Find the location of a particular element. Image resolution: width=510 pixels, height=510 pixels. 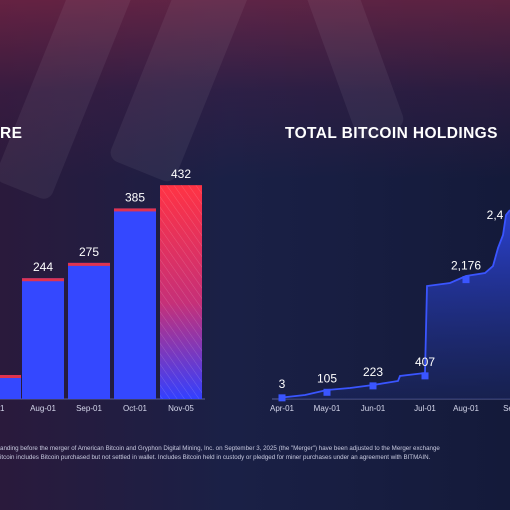

bar-value-label: 275 is located at coordinates (89, 252).